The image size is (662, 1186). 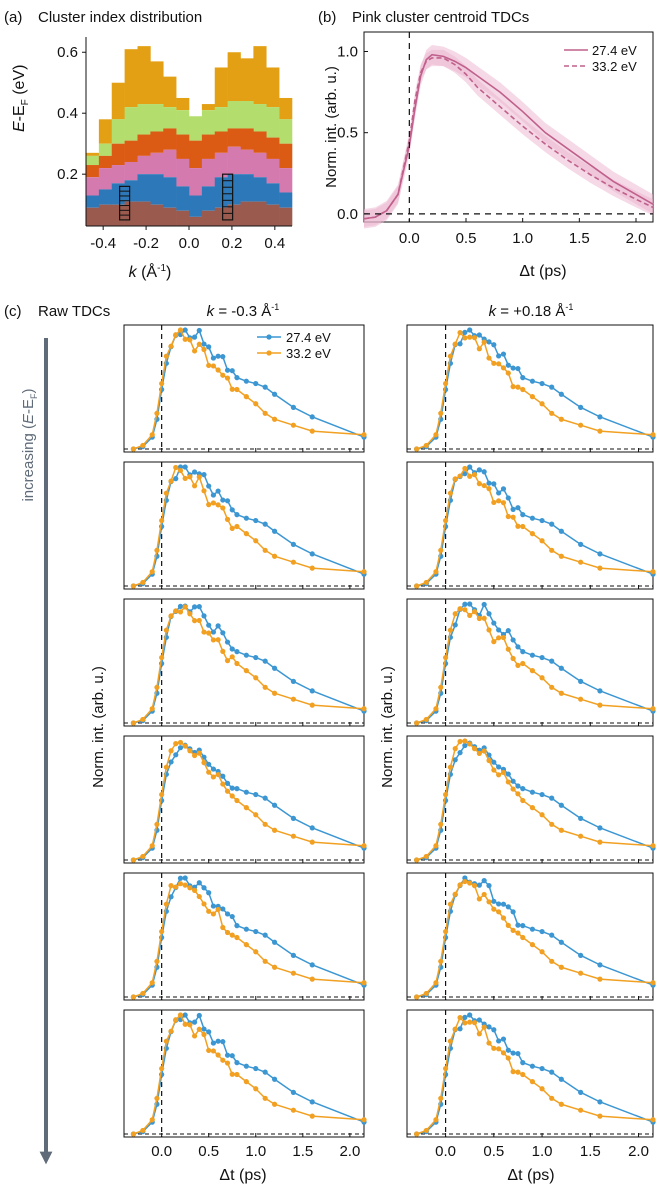 I want to click on y-tick-label: 0.4, so click(x=67, y=113).